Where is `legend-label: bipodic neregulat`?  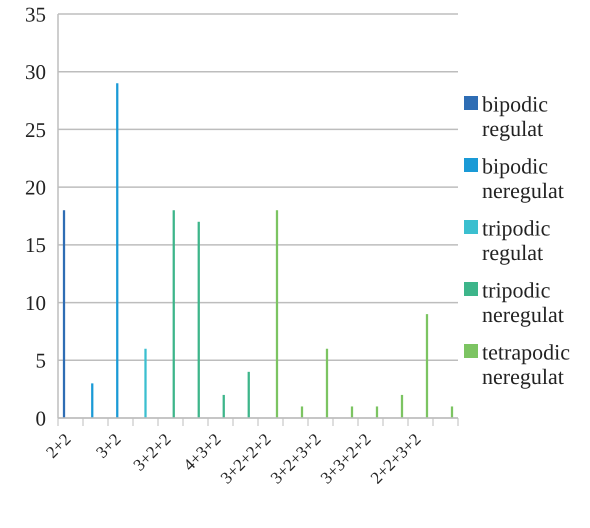 legend-label: bipodic neregulat is located at coordinates (523, 178).